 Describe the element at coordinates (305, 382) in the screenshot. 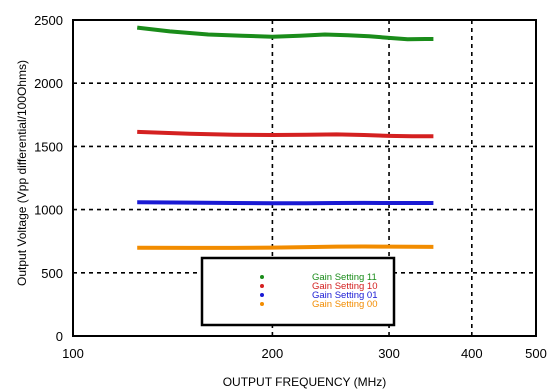

I see `x-axis-title: OUTPUT FREQUENCY (MHz)` at that location.